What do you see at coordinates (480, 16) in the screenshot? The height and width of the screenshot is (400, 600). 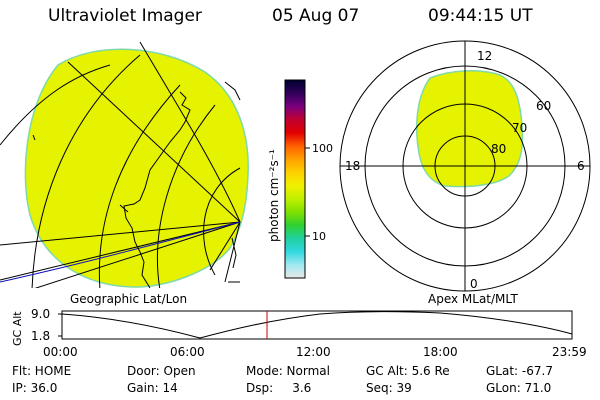 I see `time-label: 09:44:15 UT` at bounding box center [480, 16].